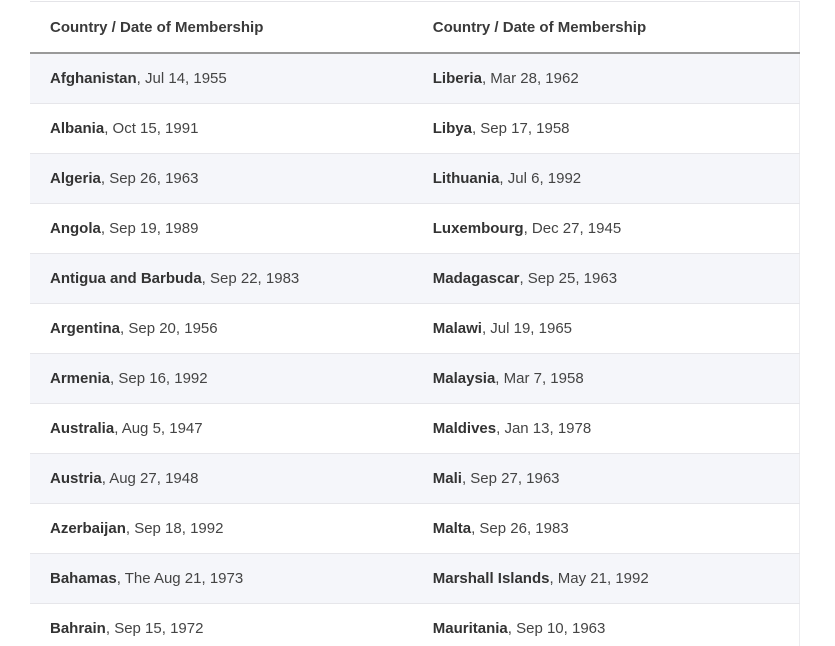 This screenshot has width=835, height=646. Describe the element at coordinates (607, 28) in the screenshot. I see `column-header-right: Country / Date of Membership` at that location.